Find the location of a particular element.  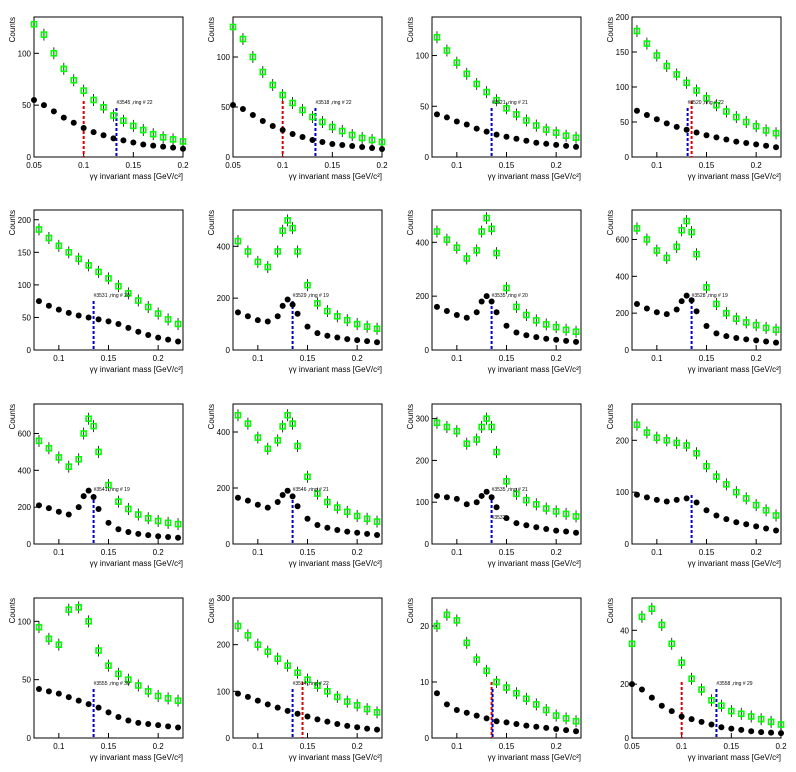

annotation-label: #3514 ,ring # 22 is located at coordinates (311, 684).